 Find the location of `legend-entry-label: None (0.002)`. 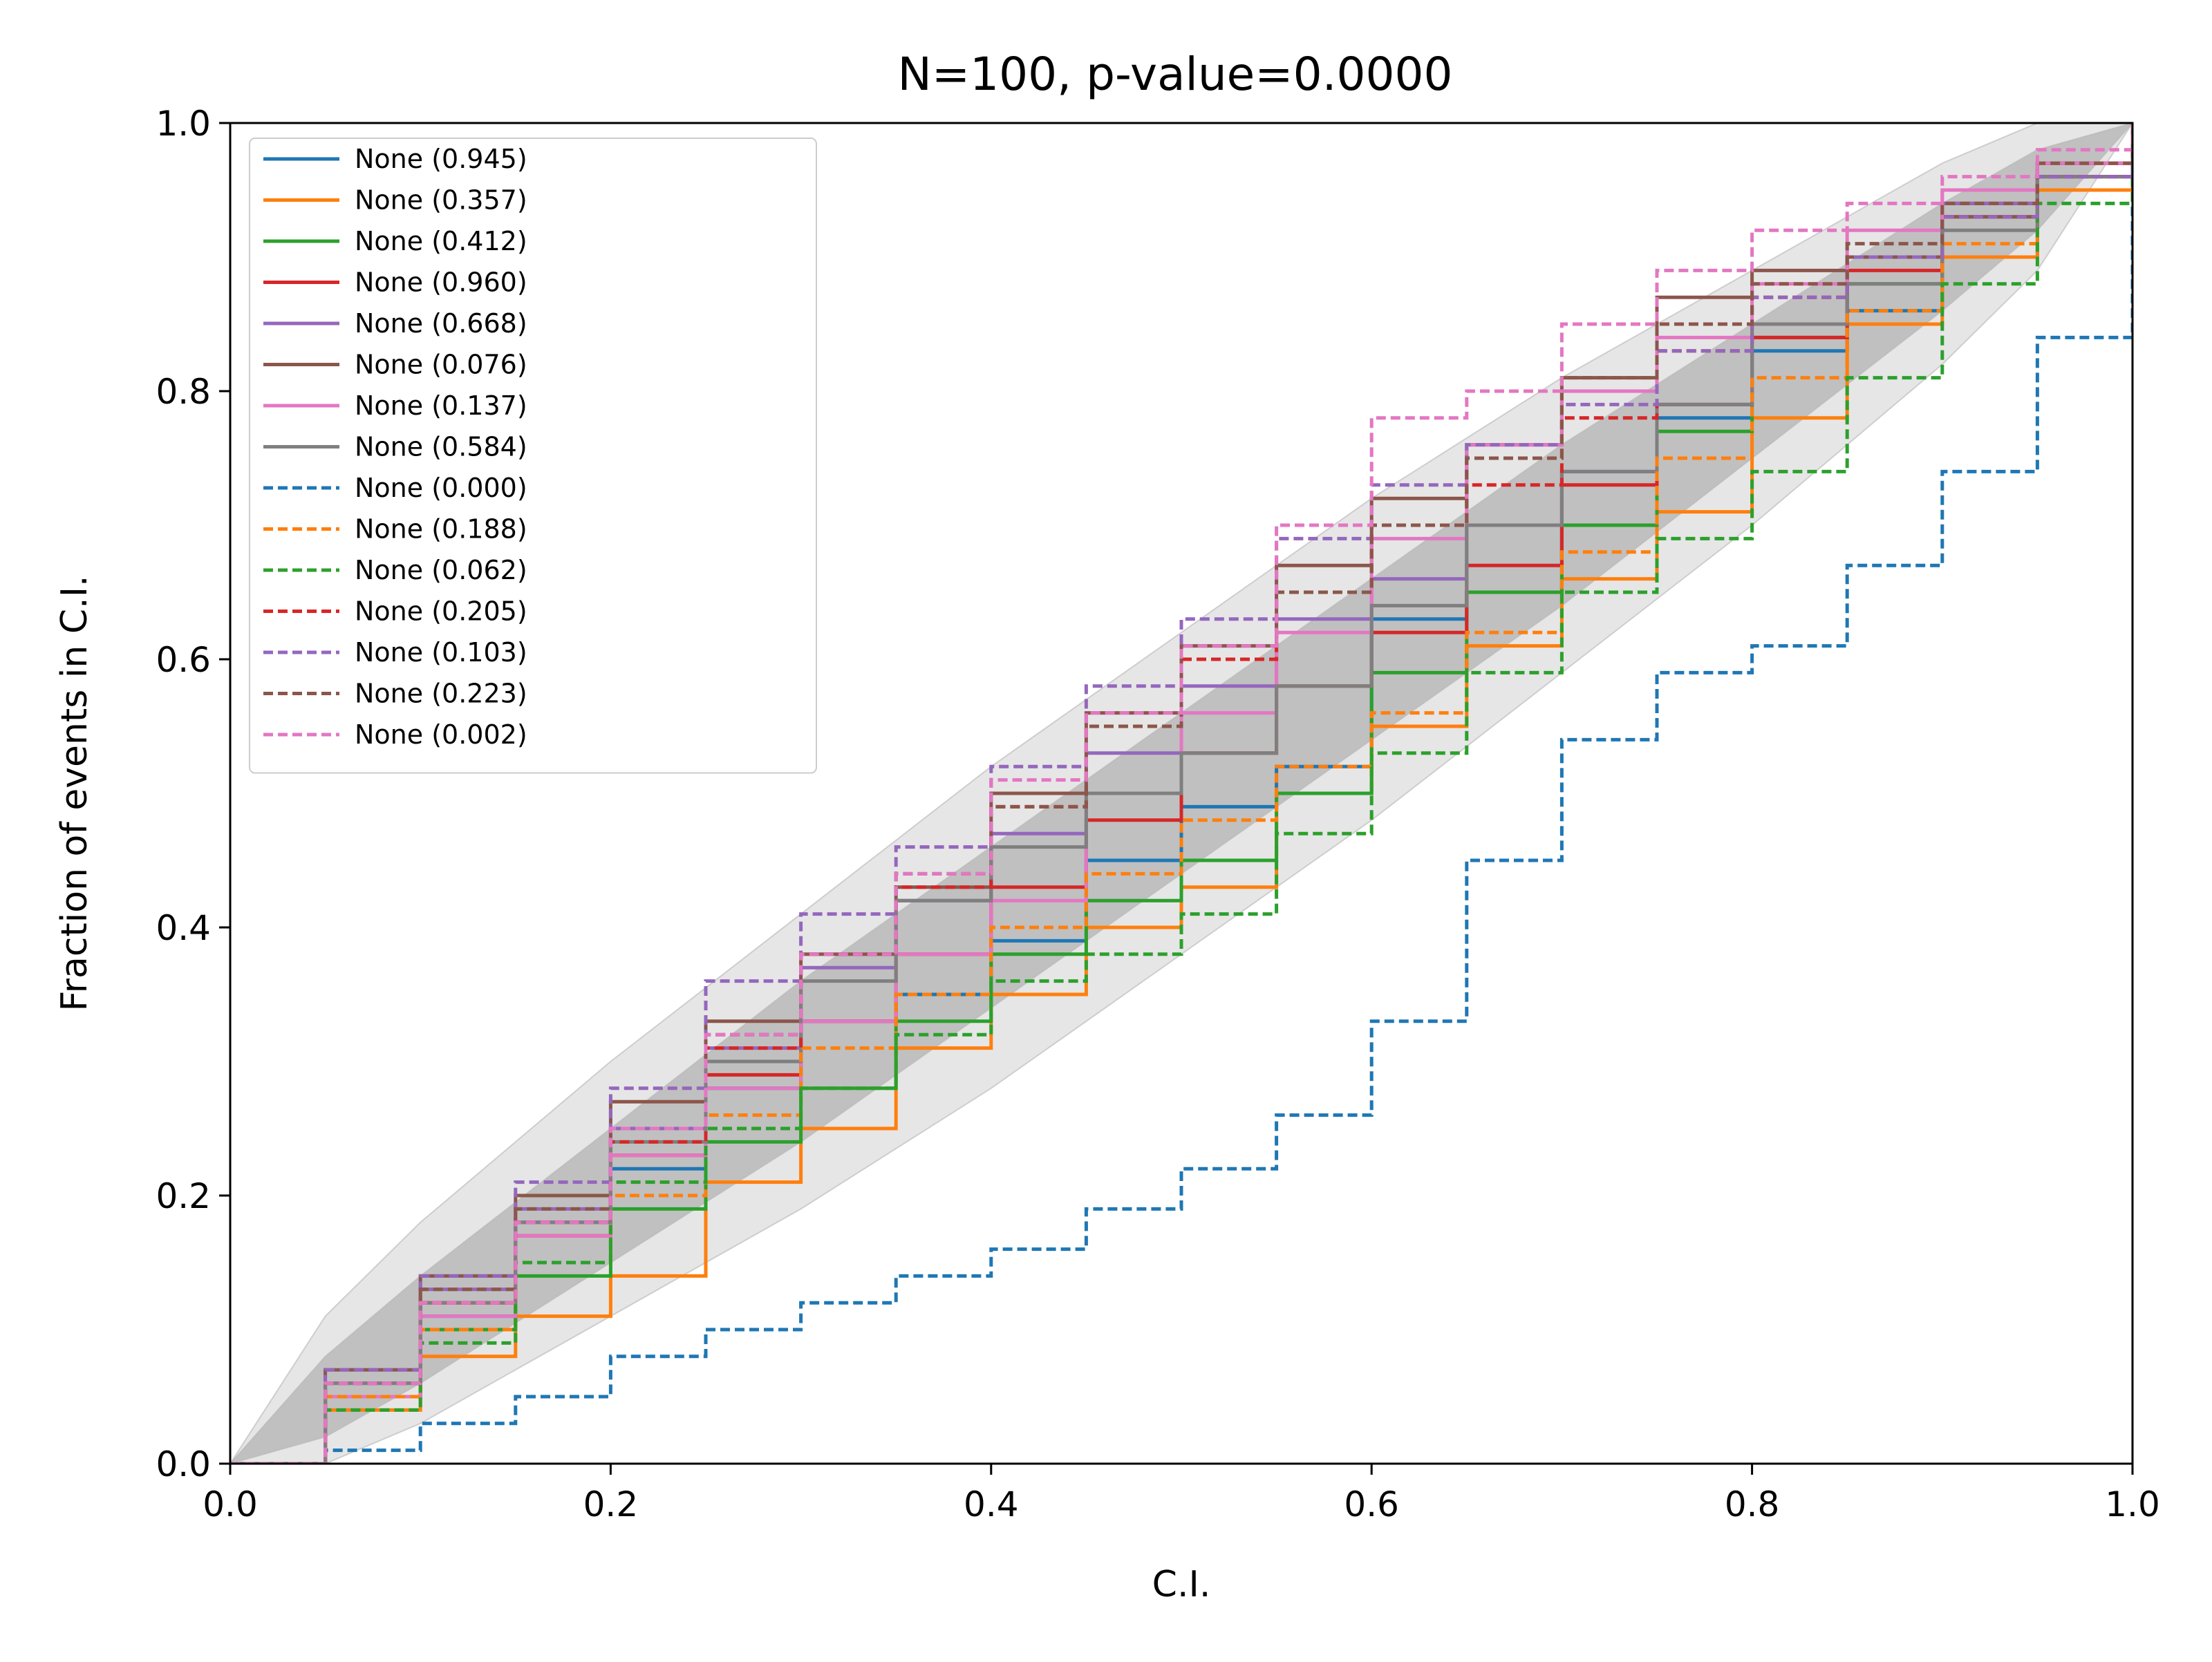

legend-entry-label: None (0.002) is located at coordinates (441, 734).